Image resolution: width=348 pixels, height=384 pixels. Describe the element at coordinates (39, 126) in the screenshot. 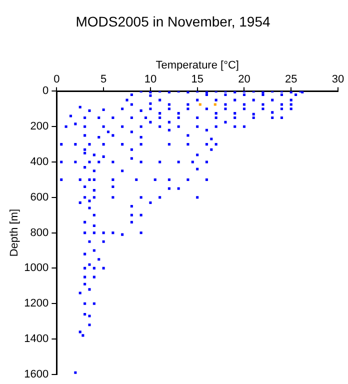

I see `y-tick-label: 200` at that location.